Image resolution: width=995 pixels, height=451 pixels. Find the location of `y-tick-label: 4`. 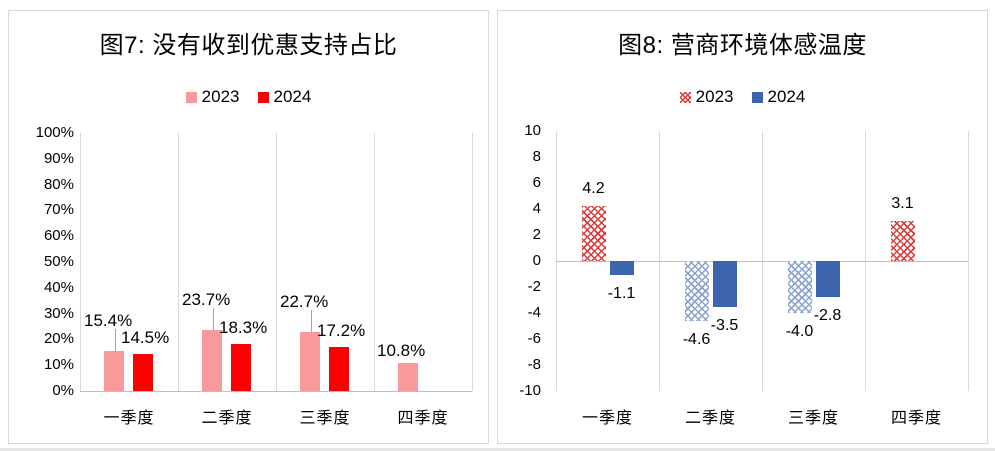

y-tick-label: 4 is located at coordinates (536, 208).